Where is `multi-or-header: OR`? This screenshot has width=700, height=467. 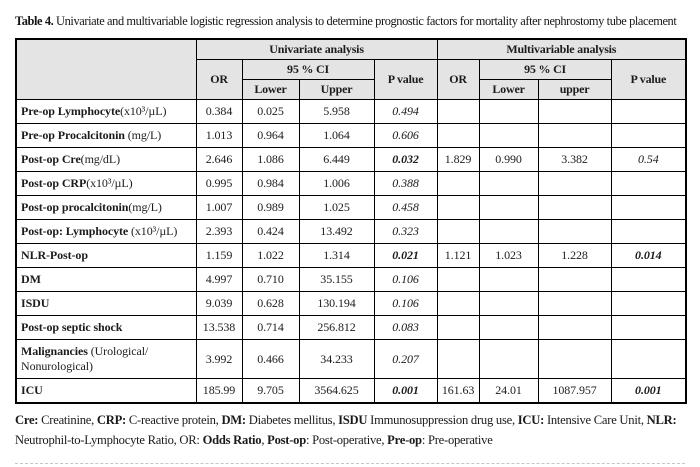 multi-or-header: OR is located at coordinates (458, 80).